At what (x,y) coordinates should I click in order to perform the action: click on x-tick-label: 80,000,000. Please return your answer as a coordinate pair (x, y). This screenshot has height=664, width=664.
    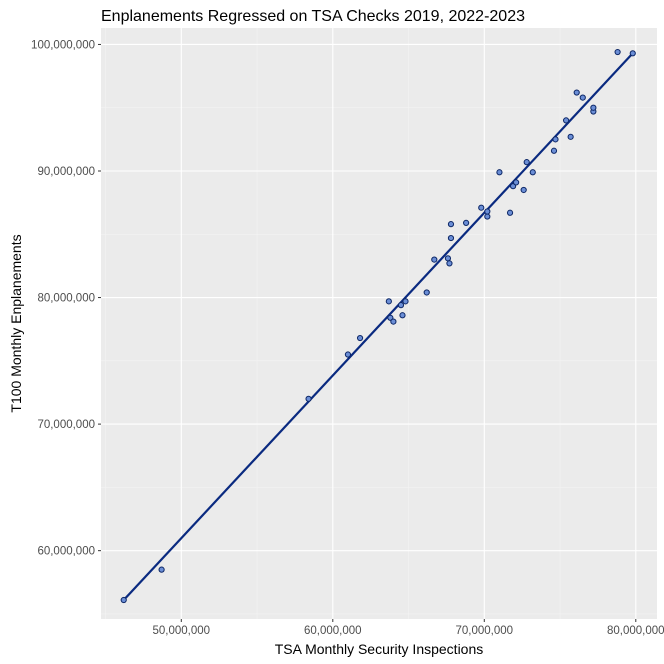
    Looking at the image, I should click on (635, 631).